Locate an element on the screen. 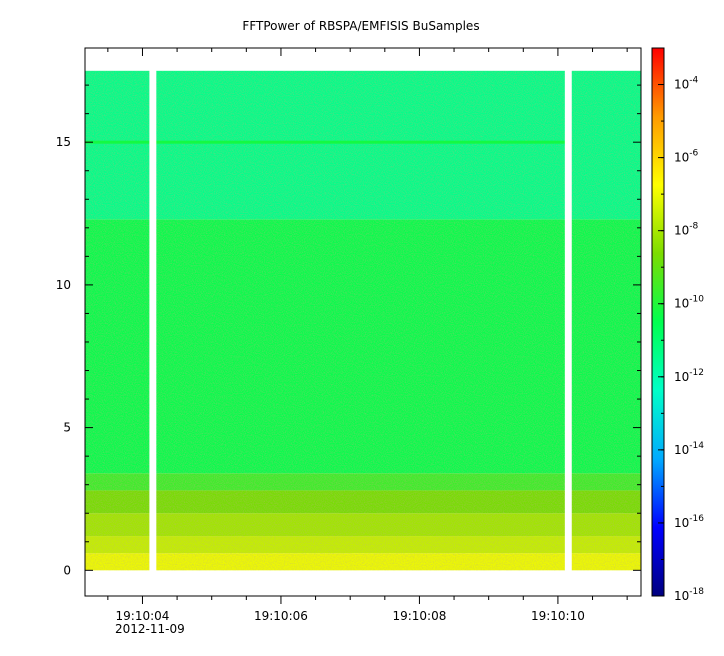 Image resolution: width=724 pixels, height=656 pixels. x-tick-label: 19:10:04 is located at coordinates (143, 616).